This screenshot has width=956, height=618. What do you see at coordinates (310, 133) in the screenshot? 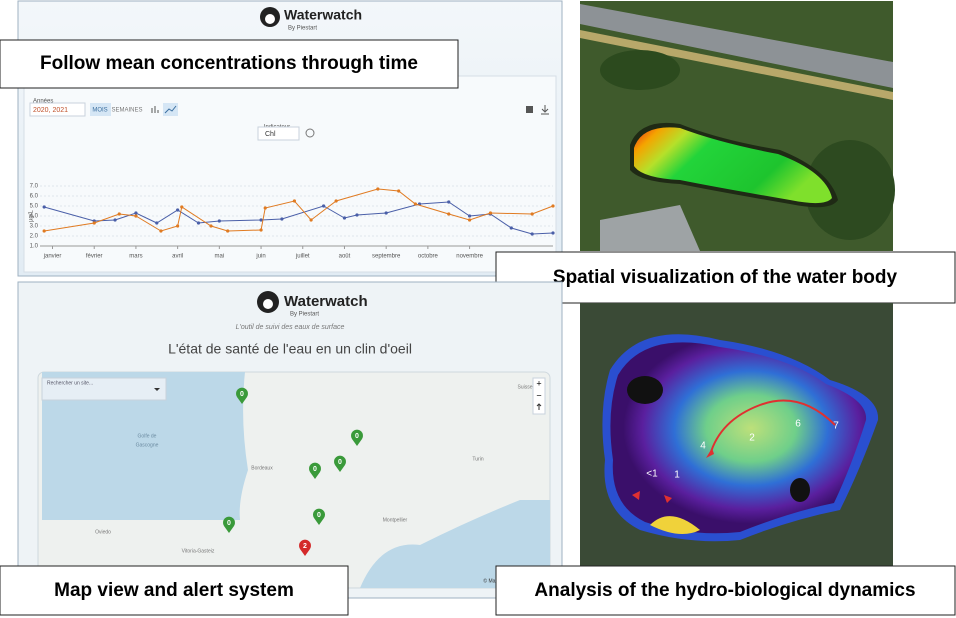
I see `add-indicator` at bounding box center [310, 133].